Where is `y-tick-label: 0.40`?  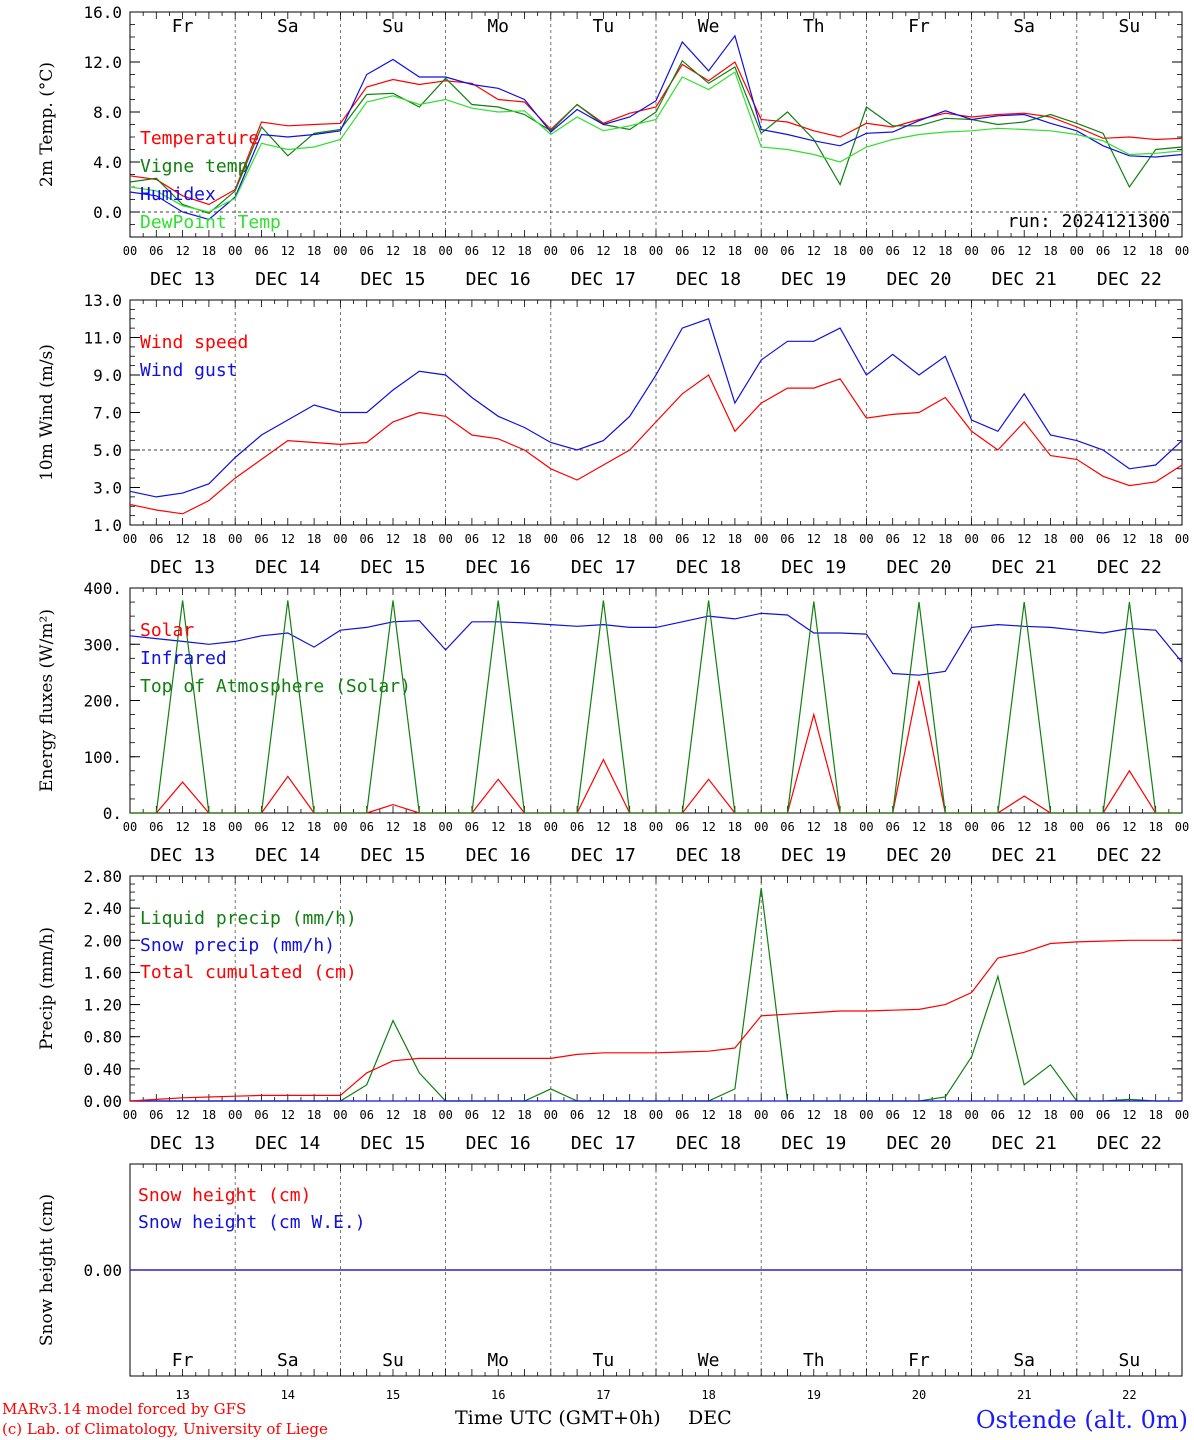
y-tick-label: 0.40 is located at coordinates (102, 1069).